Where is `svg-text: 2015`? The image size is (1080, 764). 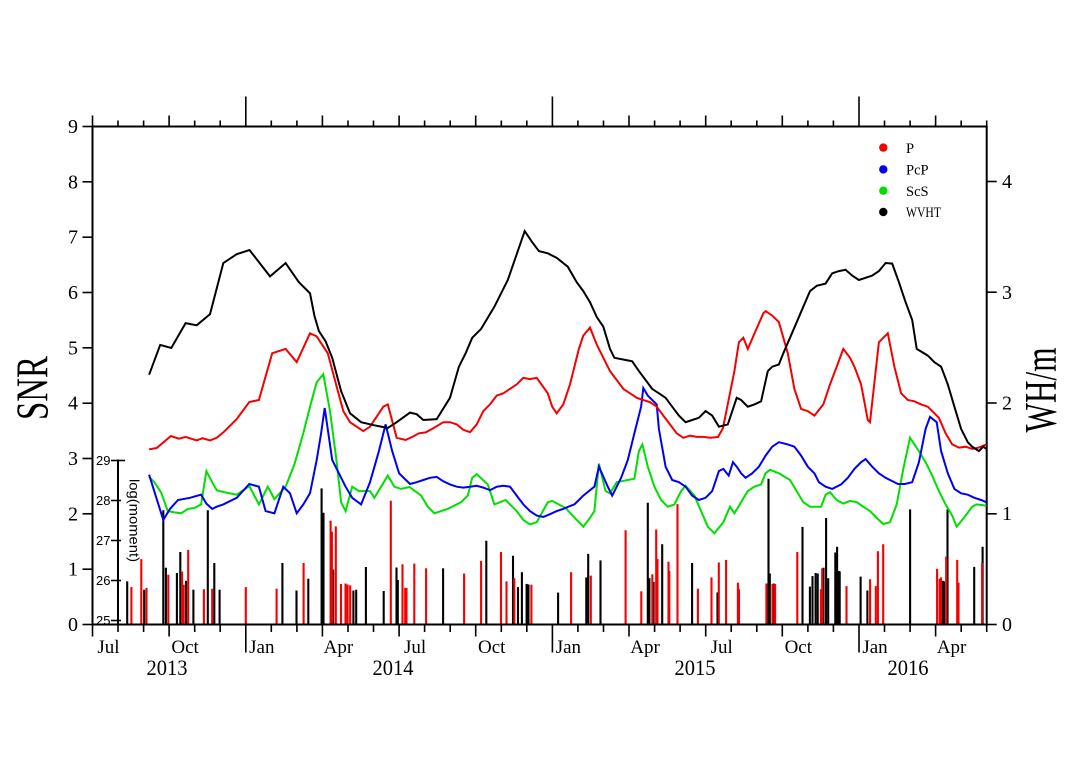
svg-text: 2015 is located at coordinates (695, 667).